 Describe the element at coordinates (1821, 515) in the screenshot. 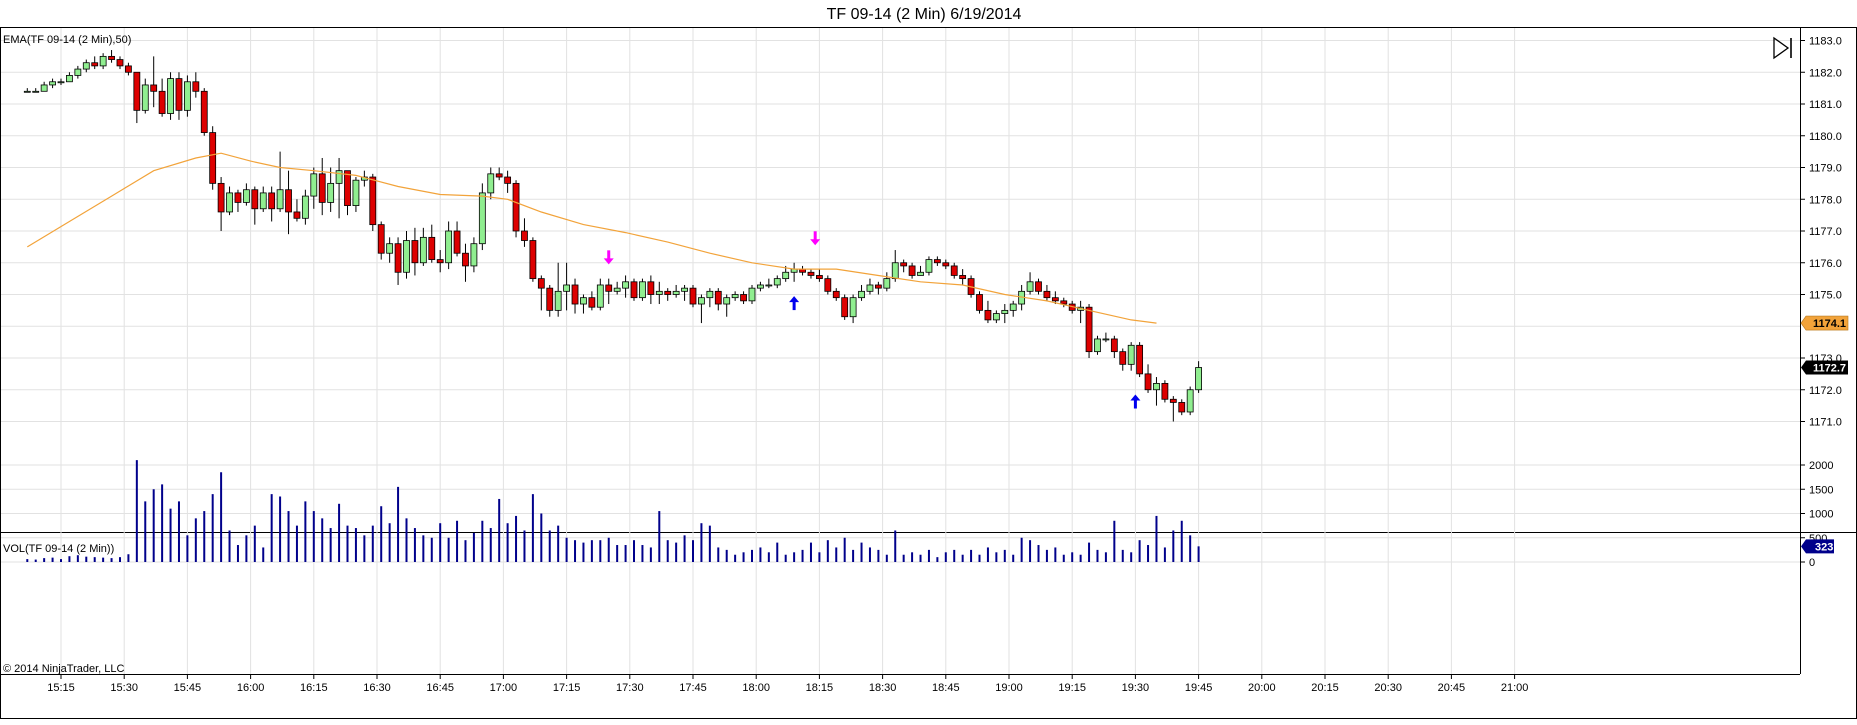

I see `volume-tick-label: 1000` at that location.